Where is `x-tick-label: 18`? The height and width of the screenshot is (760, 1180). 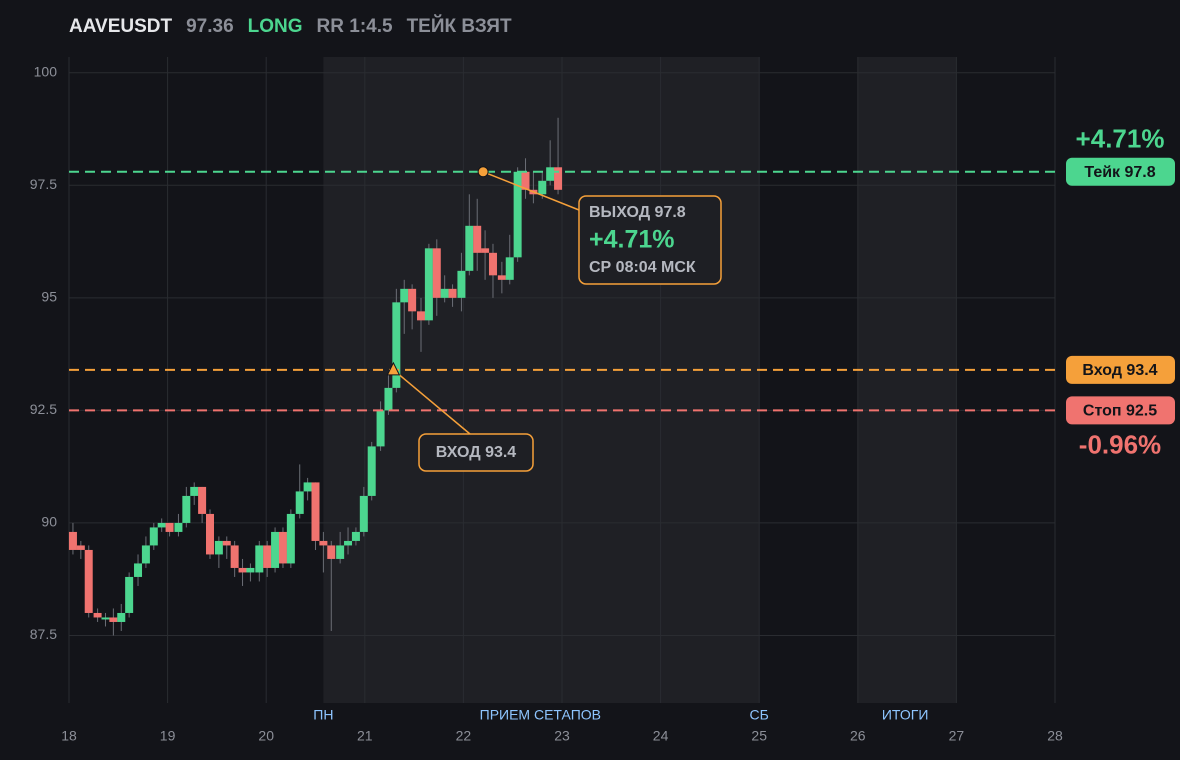
x-tick-label: 18 is located at coordinates (69, 736).